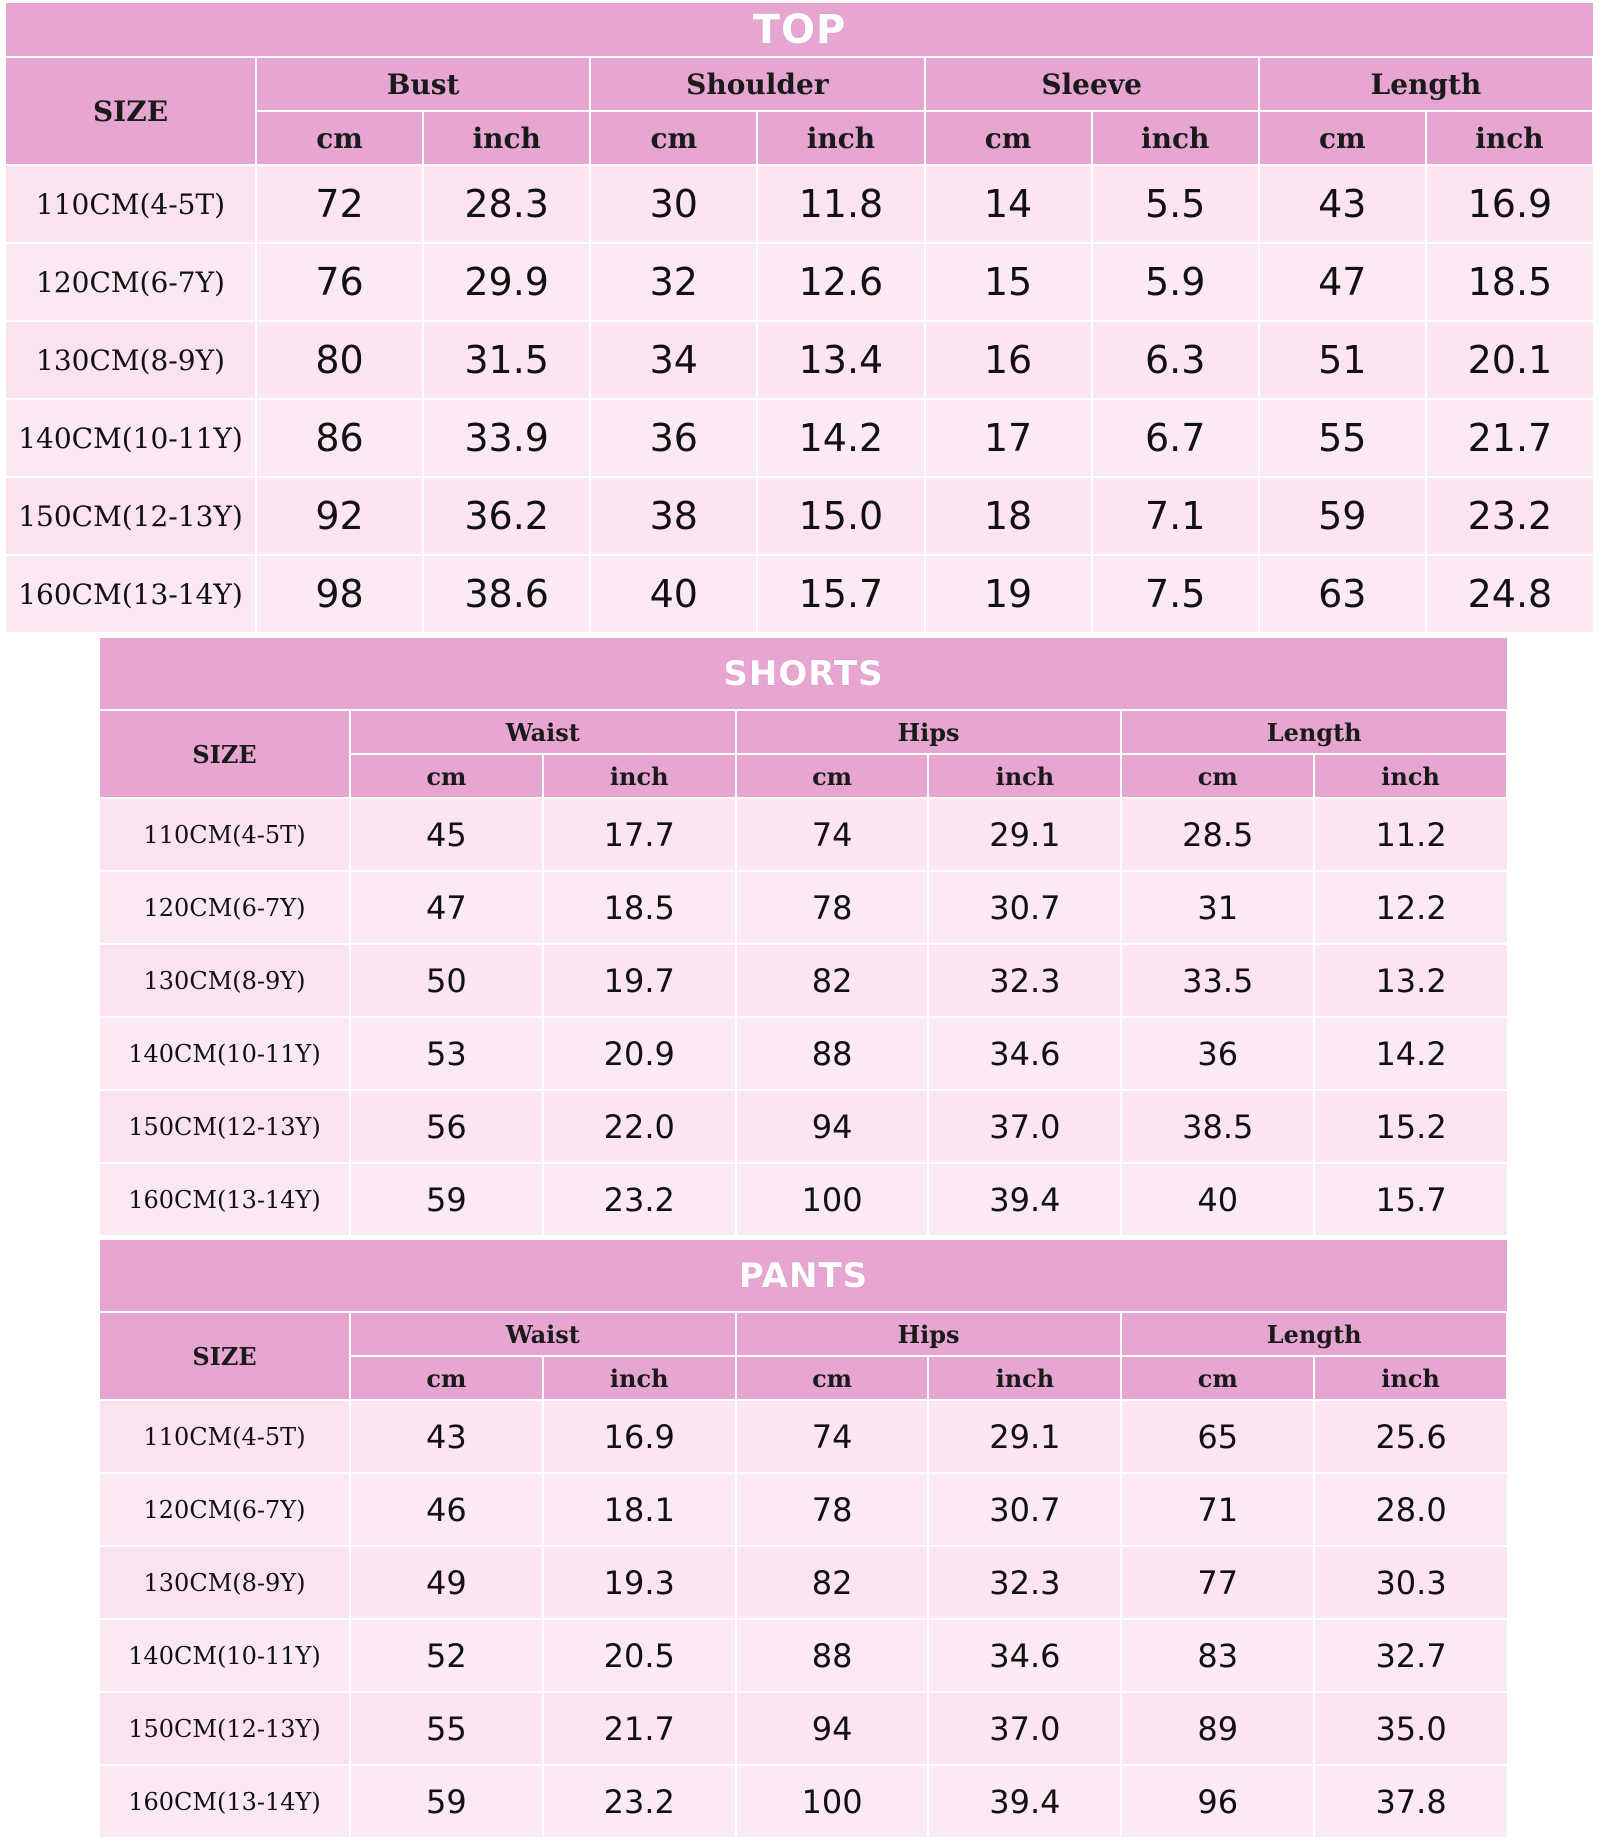 The width and height of the screenshot is (1600, 1842). Describe the element at coordinates (831, 1509) in the screenshot. I see `measurement-cell: 78` at that location.